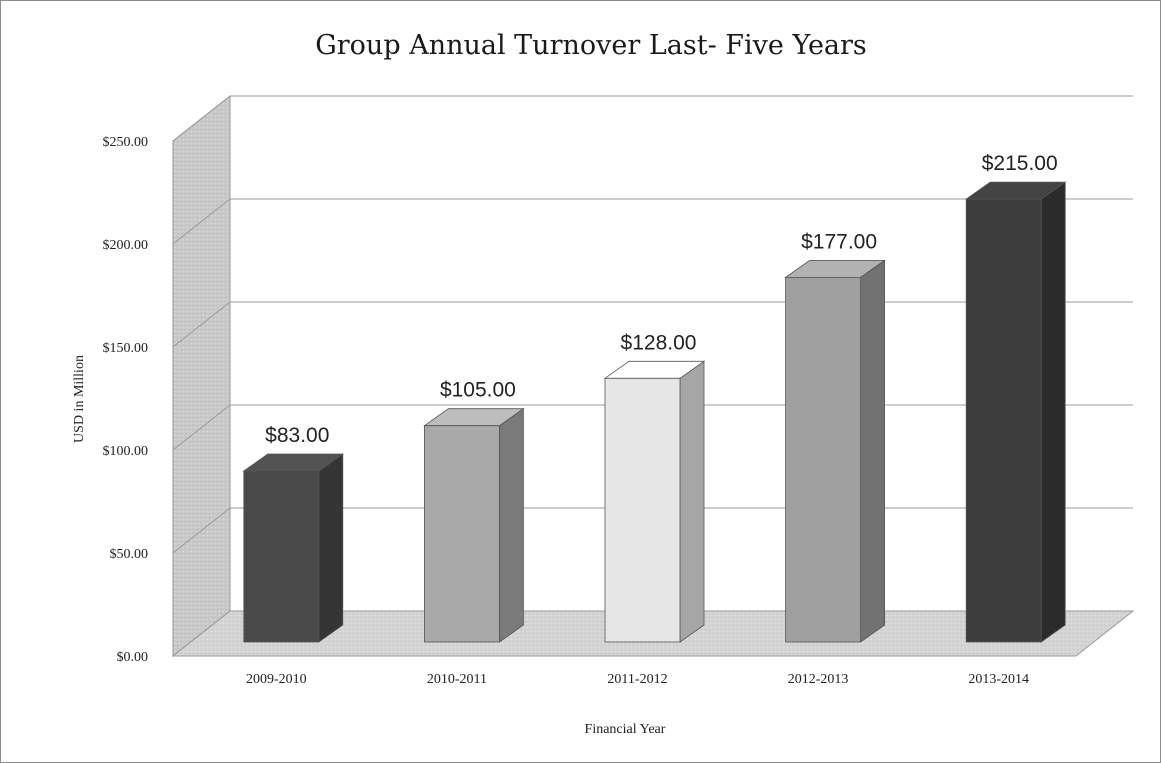  I want to click on y-tick-label: $150.00, so click(126, 348).